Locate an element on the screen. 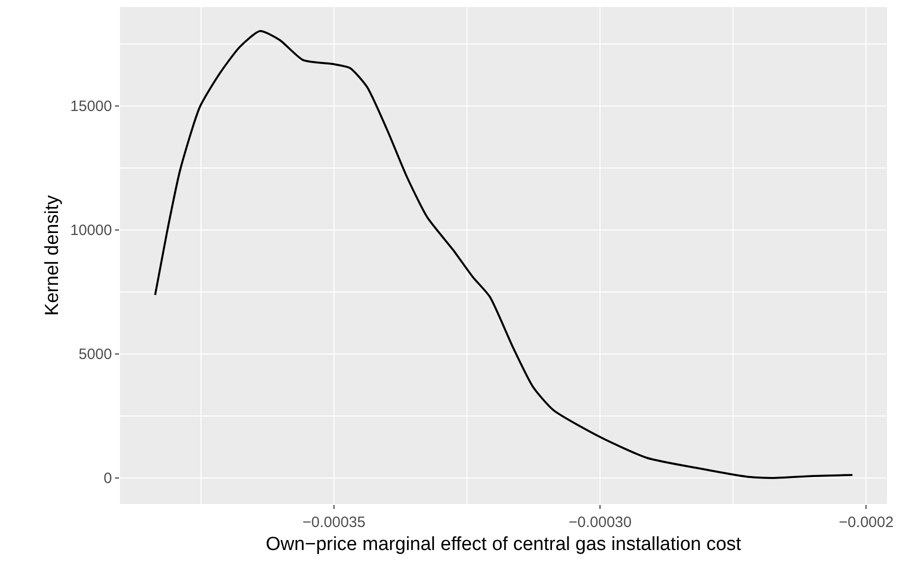 The image size is (909, 571). y-axis-title: Kernel density is located at coordinates (53, 255).